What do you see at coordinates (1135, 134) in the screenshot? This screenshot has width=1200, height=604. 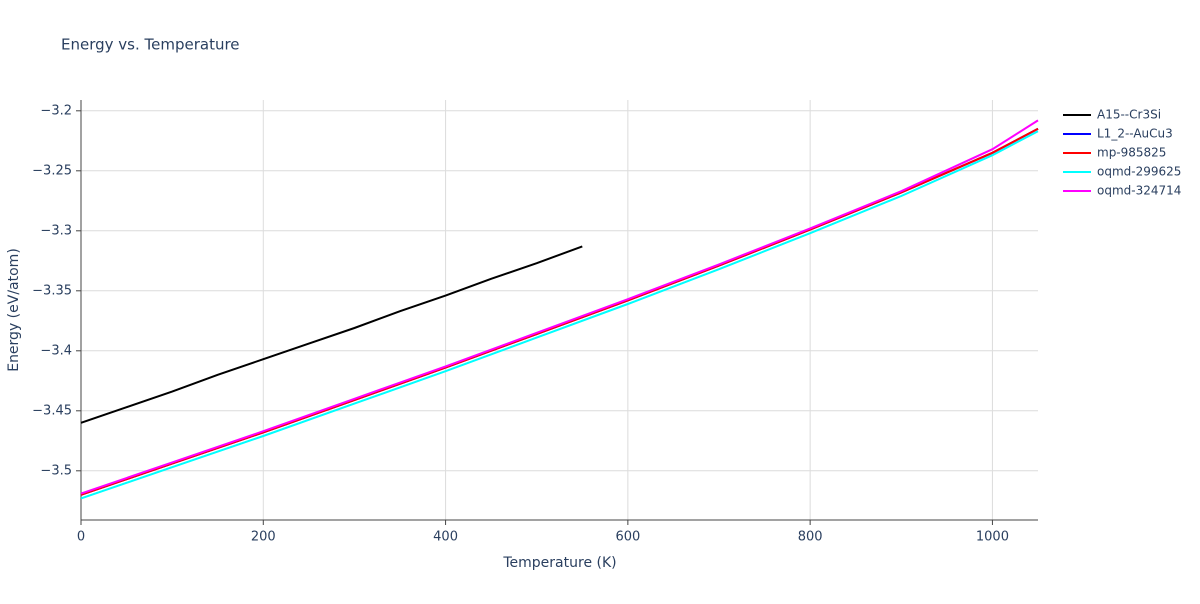 I see `legend-label: L1_2--AuCu3` at bounding box center [1135, 134].